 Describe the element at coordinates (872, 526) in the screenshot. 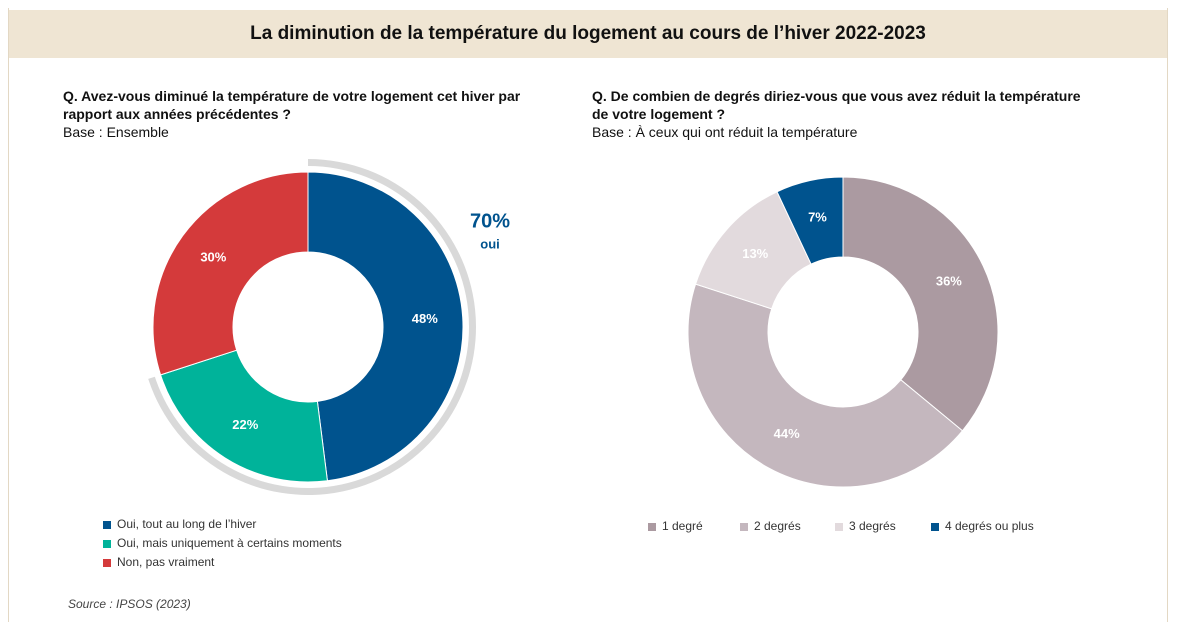

I see `legend-label: 3 degrés` at that location.